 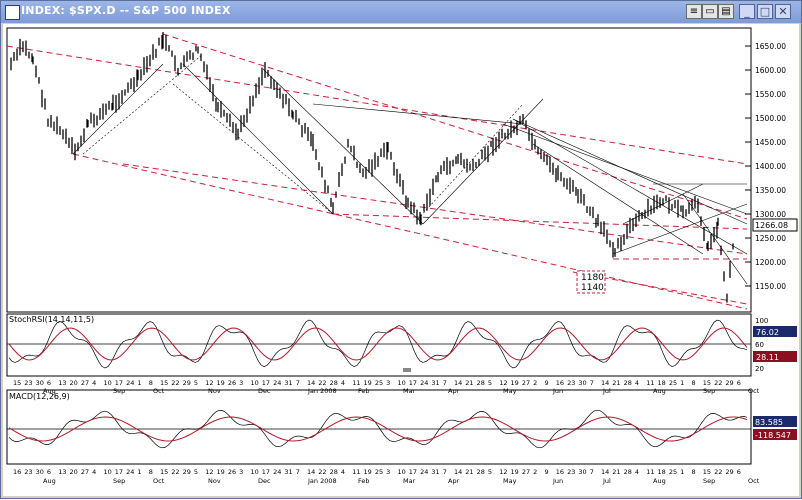 What do you see at coordinates (761, 321) in the screenshot?
I see `stoch-tick-100: 100` at bounding box center [761, 321].